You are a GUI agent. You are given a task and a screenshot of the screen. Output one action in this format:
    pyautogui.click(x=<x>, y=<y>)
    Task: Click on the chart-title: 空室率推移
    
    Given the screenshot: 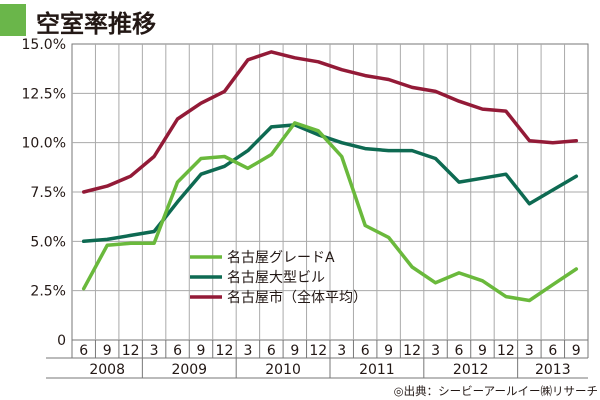 What is the action you would take?
    pyautogui.click(x=96, y=24)
    